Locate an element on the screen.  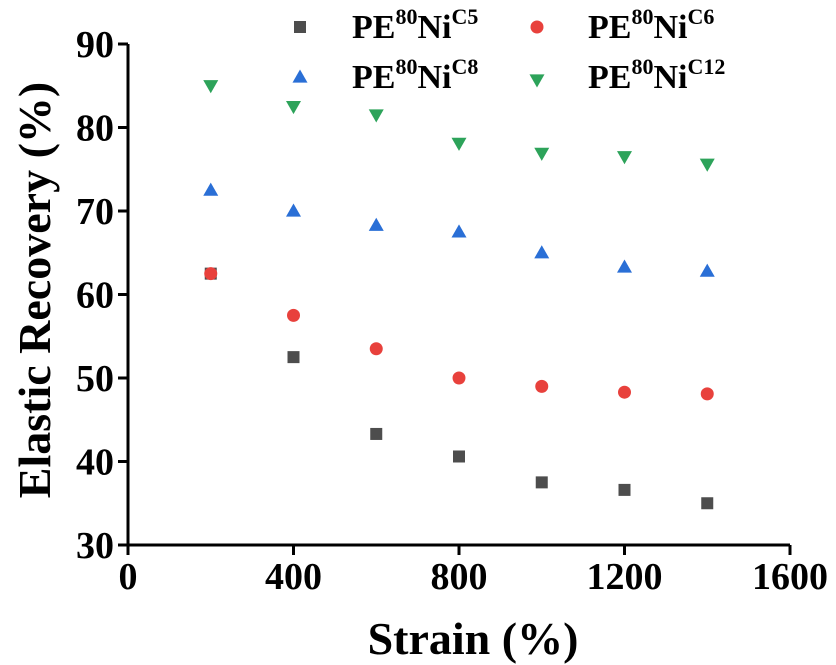
series-PE80NiC8 is located at coordinates (459, 229).